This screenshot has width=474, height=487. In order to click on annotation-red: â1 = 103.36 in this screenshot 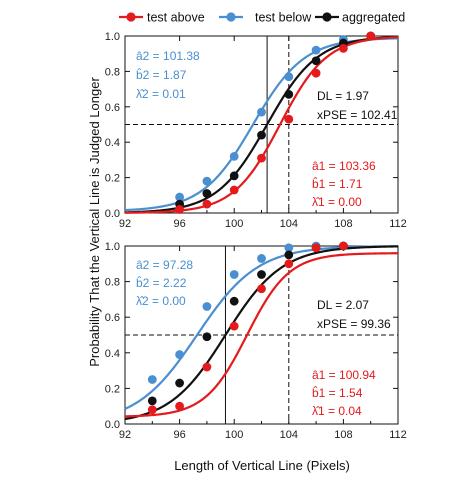, I will do `click(344, 166)`.